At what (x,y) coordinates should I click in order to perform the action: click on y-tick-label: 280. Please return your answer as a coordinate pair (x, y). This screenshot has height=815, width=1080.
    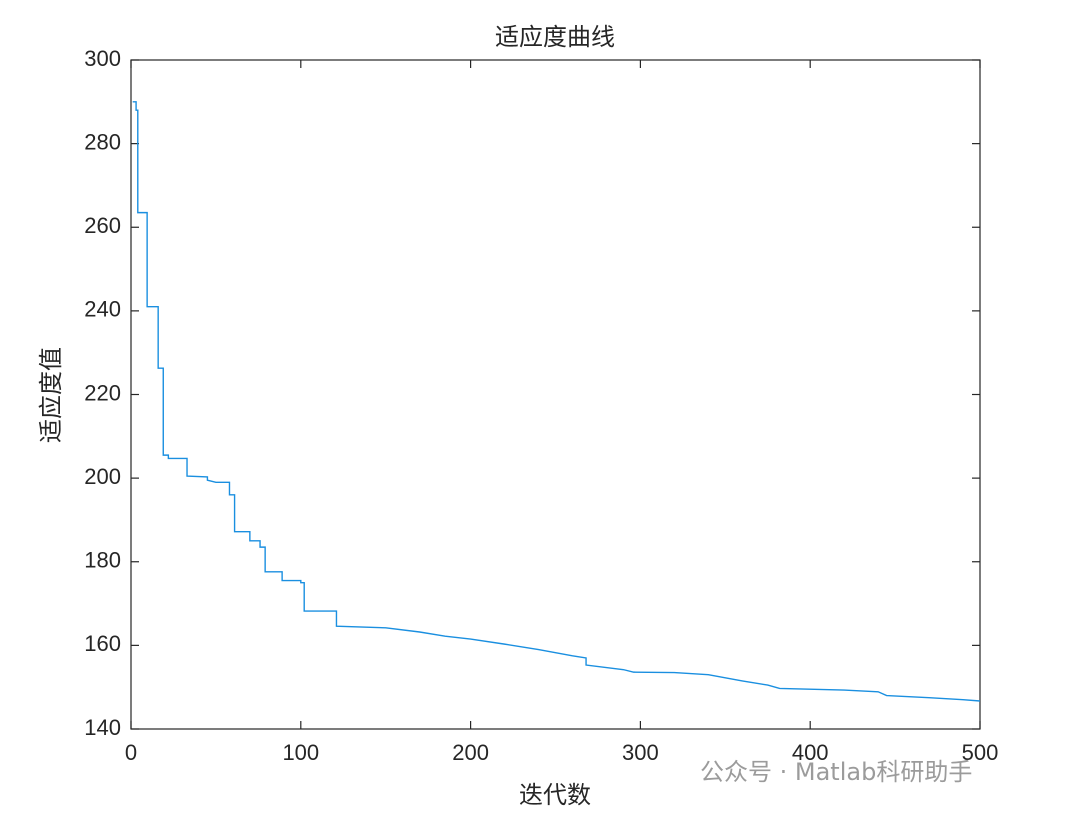
    Looking at the image, I should click on (102, 141).